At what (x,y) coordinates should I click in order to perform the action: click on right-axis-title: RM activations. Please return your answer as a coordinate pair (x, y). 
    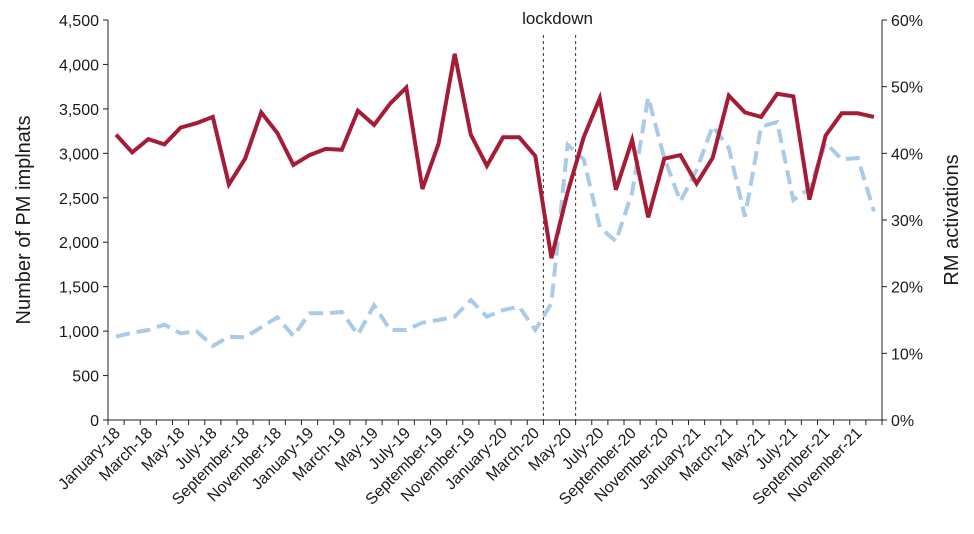
    Looking at the image, I should click on (952, 219).